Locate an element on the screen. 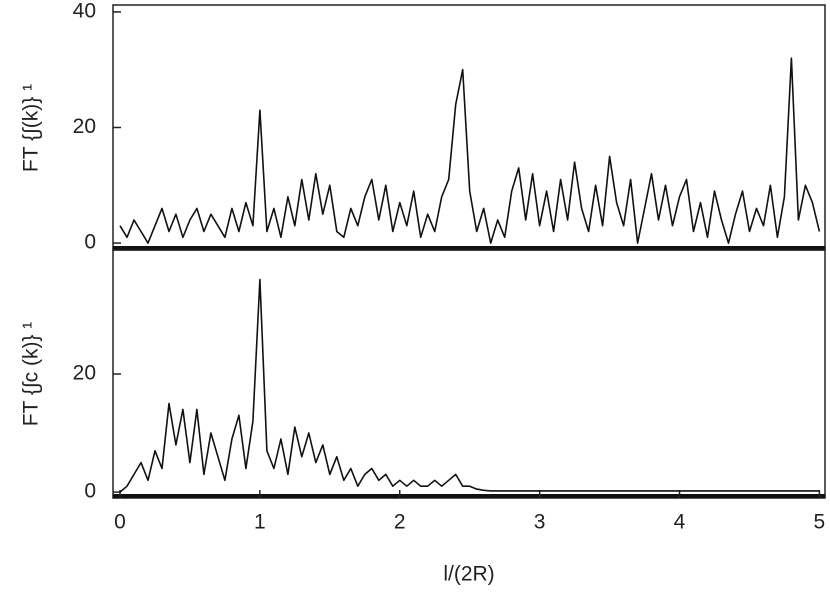 The height and width of the screenshot is (596, 830). y-axis-label: FT {∫(k)} ¹ is located at coordinates (31, 128).